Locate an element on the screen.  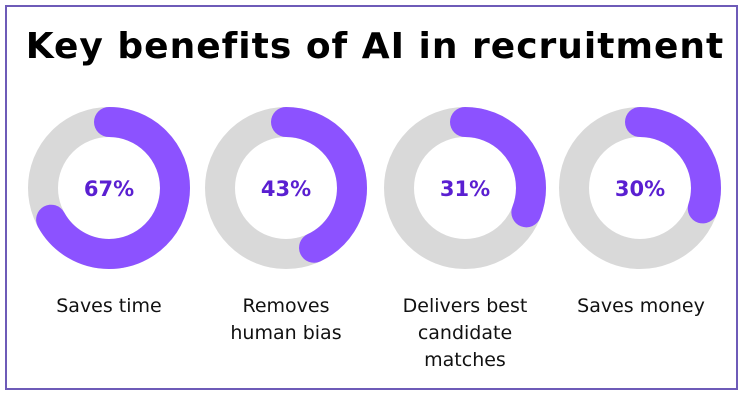
label-delivers-best-matches: Delivers best candidate matches is located at coordinates (465, 333).